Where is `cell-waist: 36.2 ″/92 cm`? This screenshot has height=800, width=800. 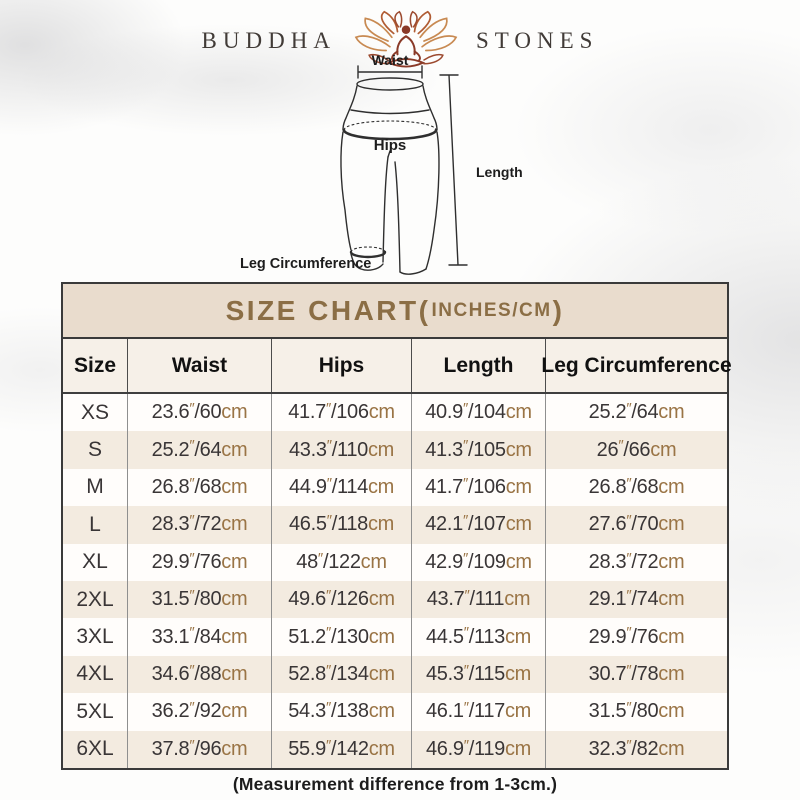 cell-waist: 36.2 ″/92 cm is located at coordinates (199, 712).